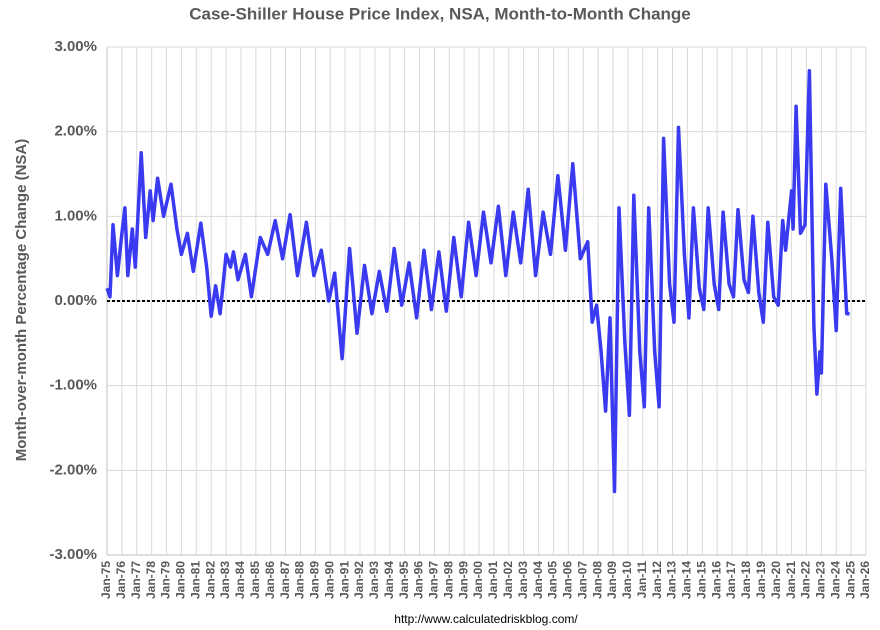  I want to click on x-tick-label: Jan-22, so click(806, 580).